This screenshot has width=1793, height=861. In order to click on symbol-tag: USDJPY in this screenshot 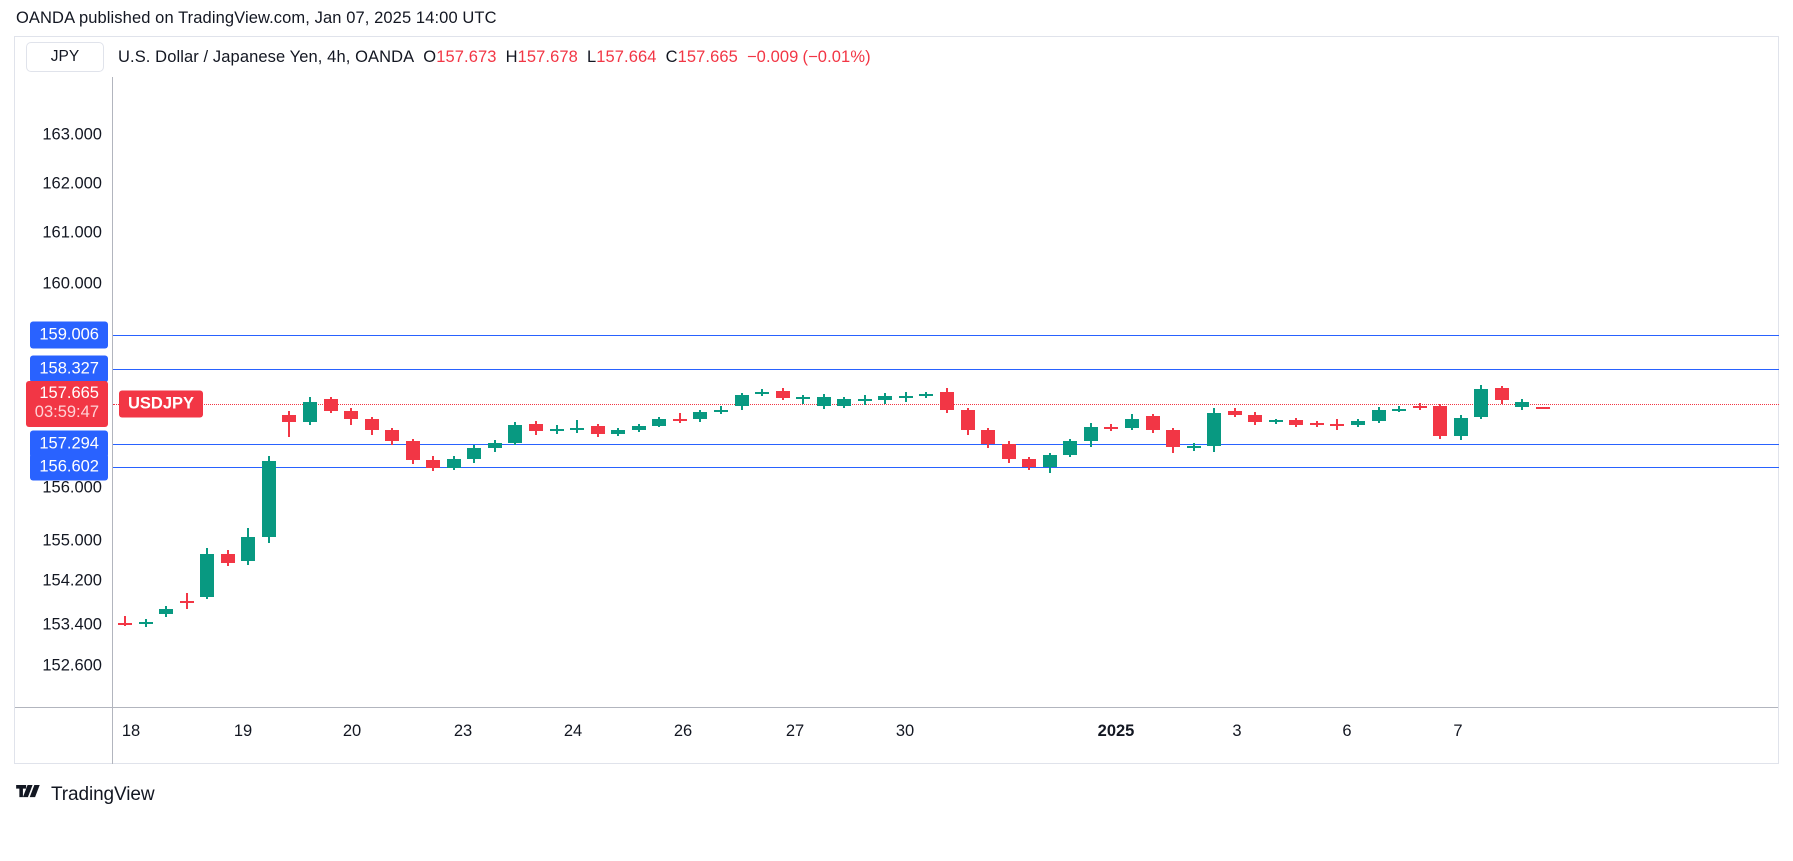, I will do `click(161, 404)`.